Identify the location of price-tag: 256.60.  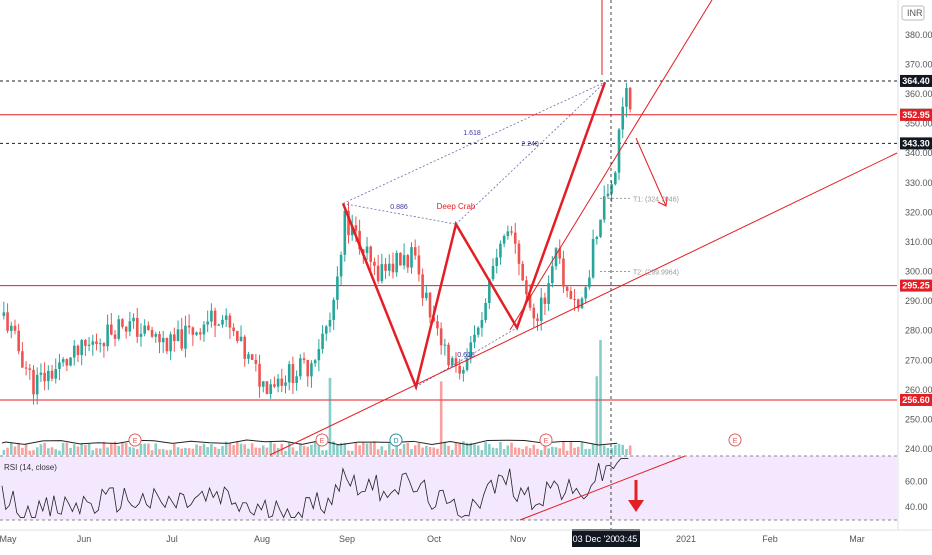
(916, 399).